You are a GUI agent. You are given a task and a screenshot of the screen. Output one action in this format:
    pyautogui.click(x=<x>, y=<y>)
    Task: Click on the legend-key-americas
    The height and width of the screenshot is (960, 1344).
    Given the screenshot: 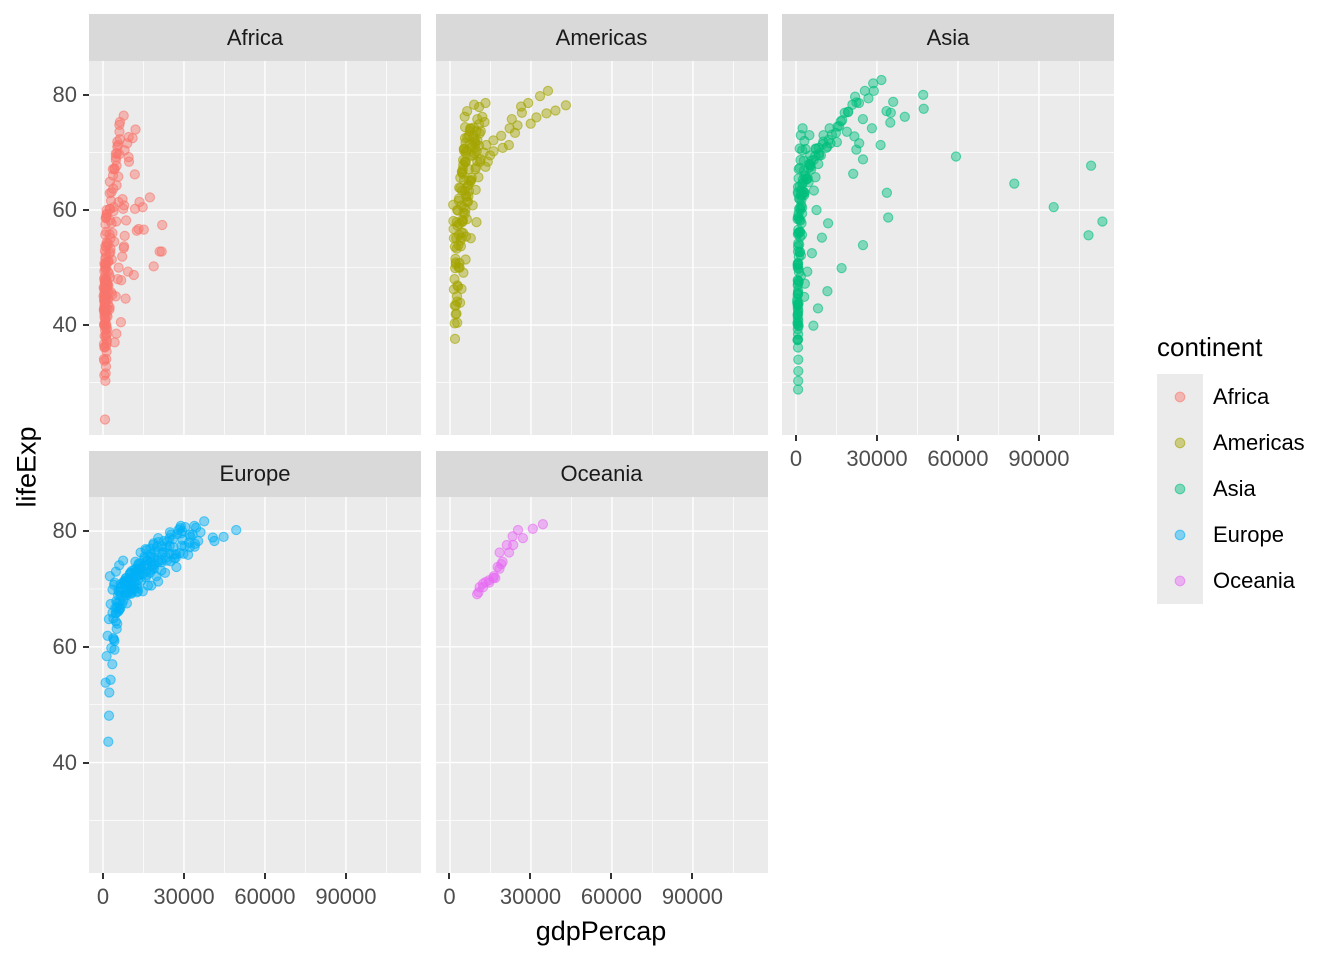 What is the action you would take?
    pyautogui.click(x=1180, y=443)
    